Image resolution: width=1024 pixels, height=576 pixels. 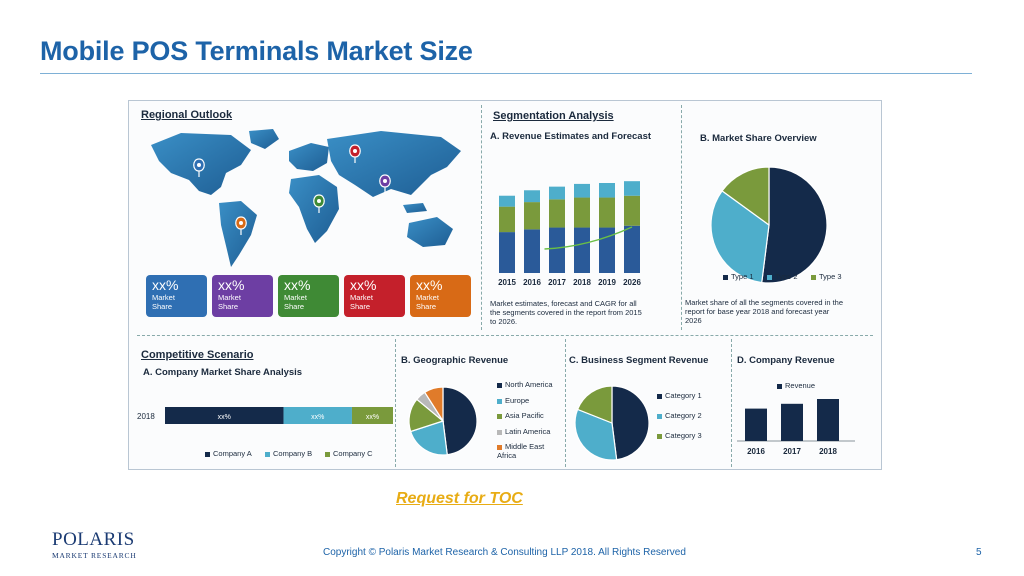 I want to click on slide-title: Mobile POS Terminals Market Size, so click(x=256, y=51).